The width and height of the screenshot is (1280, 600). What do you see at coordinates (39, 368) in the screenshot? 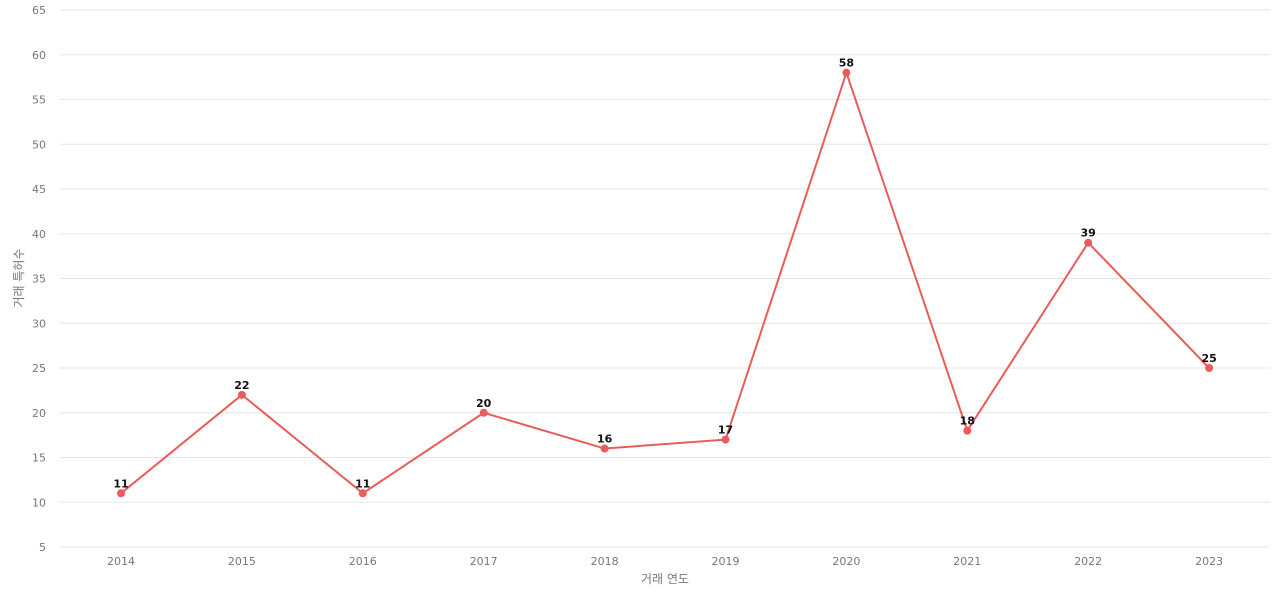
I see `y-tick-label: 25` at bounding box center [39, 368].